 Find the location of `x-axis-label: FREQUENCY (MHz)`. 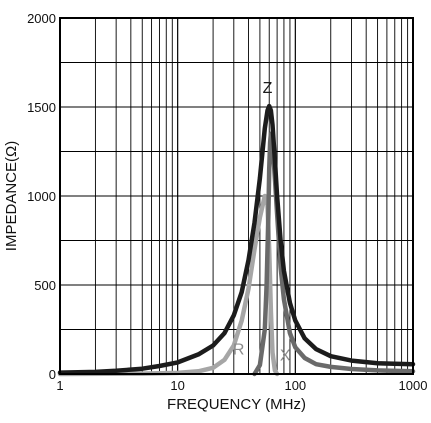

x-axis-label: FREQUENCY (MHz) is located at coordinates (236, 404).